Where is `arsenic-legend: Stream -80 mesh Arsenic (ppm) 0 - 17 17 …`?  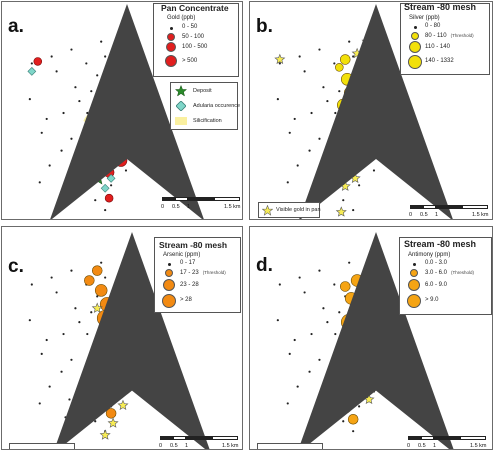 arsenic-legend: Stream -80 mesh Arsenic (ppm) 0 - 17 17 … is located at coordinates (197, 275).